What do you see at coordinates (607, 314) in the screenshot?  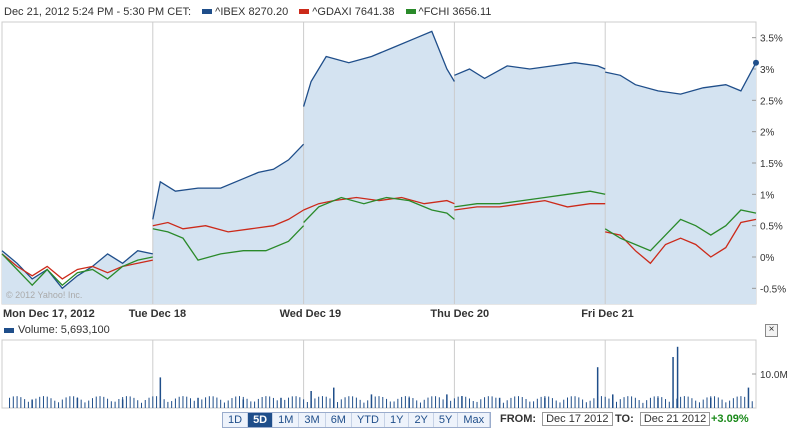 I see `x-tick-label: Fri Dec 21` at bounding box center [607, 314].